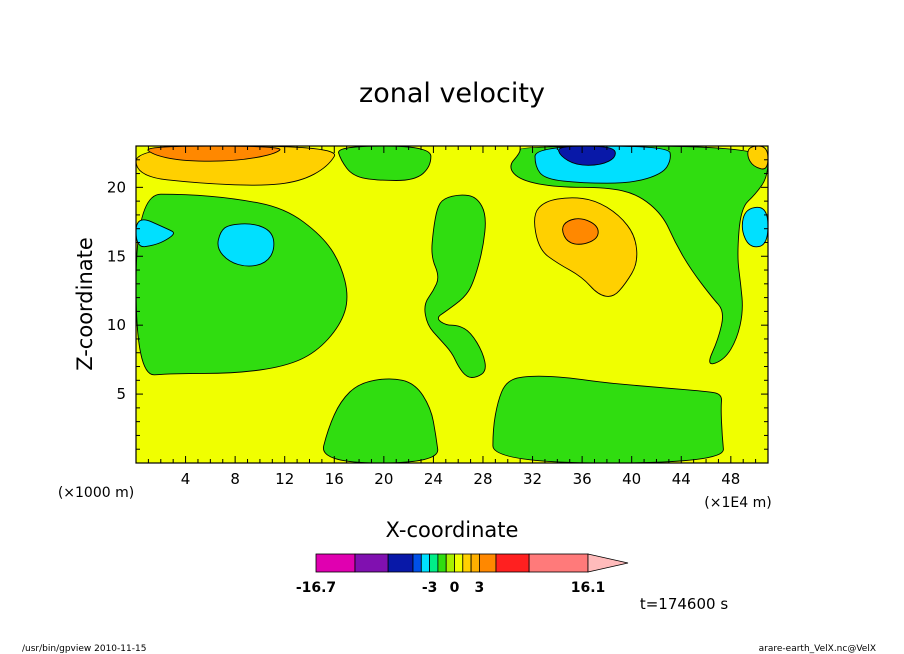 The width and height of the screenshot is (904, 654). What do you see at coordinates (96, 493) in the screenshot?
I see `y-units-note: (×1000 m)` at bounding box center [96, 493].